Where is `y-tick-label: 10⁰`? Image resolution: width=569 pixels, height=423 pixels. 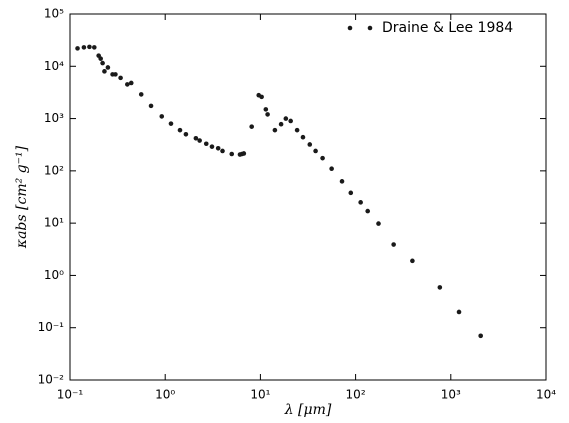 y-tick-label: 10⁰ is located at coordinates (54, 275).